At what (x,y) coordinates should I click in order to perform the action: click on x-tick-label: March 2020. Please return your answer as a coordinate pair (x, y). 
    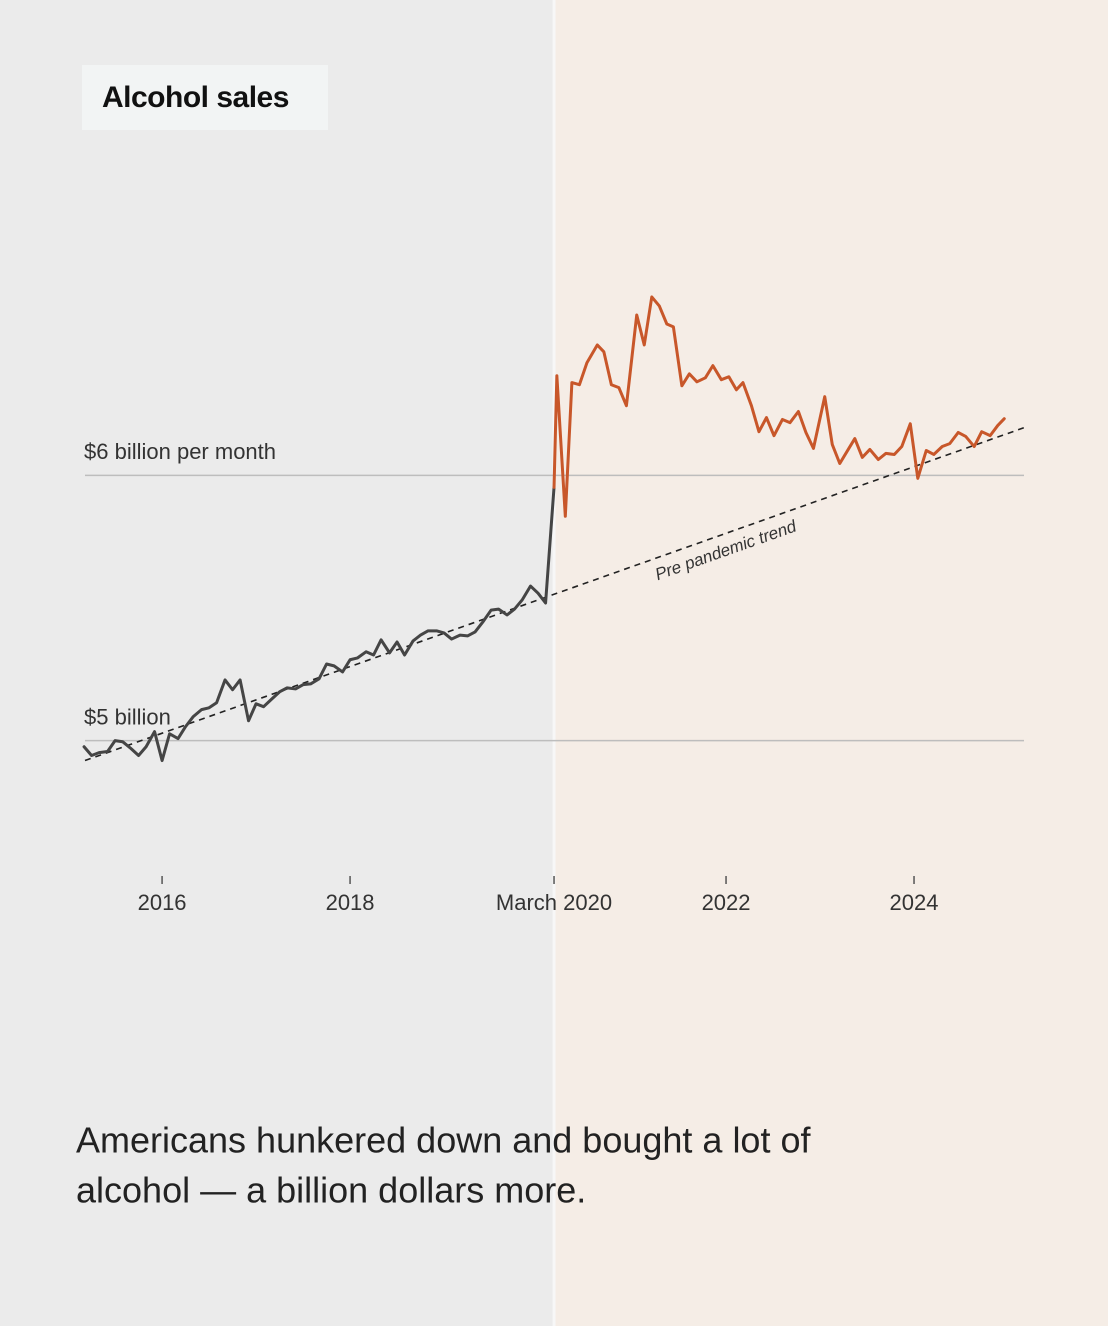
    Looking at the image, I should click on (554, 902).